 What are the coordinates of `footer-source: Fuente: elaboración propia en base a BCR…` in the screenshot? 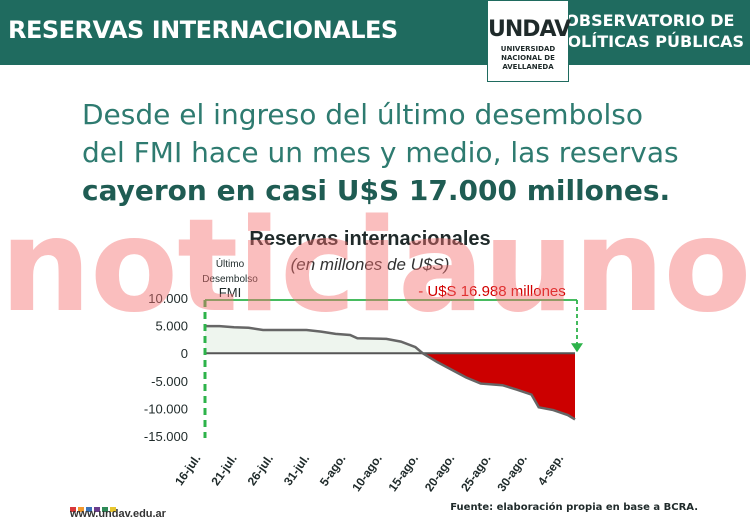 It's located at (574, 507).